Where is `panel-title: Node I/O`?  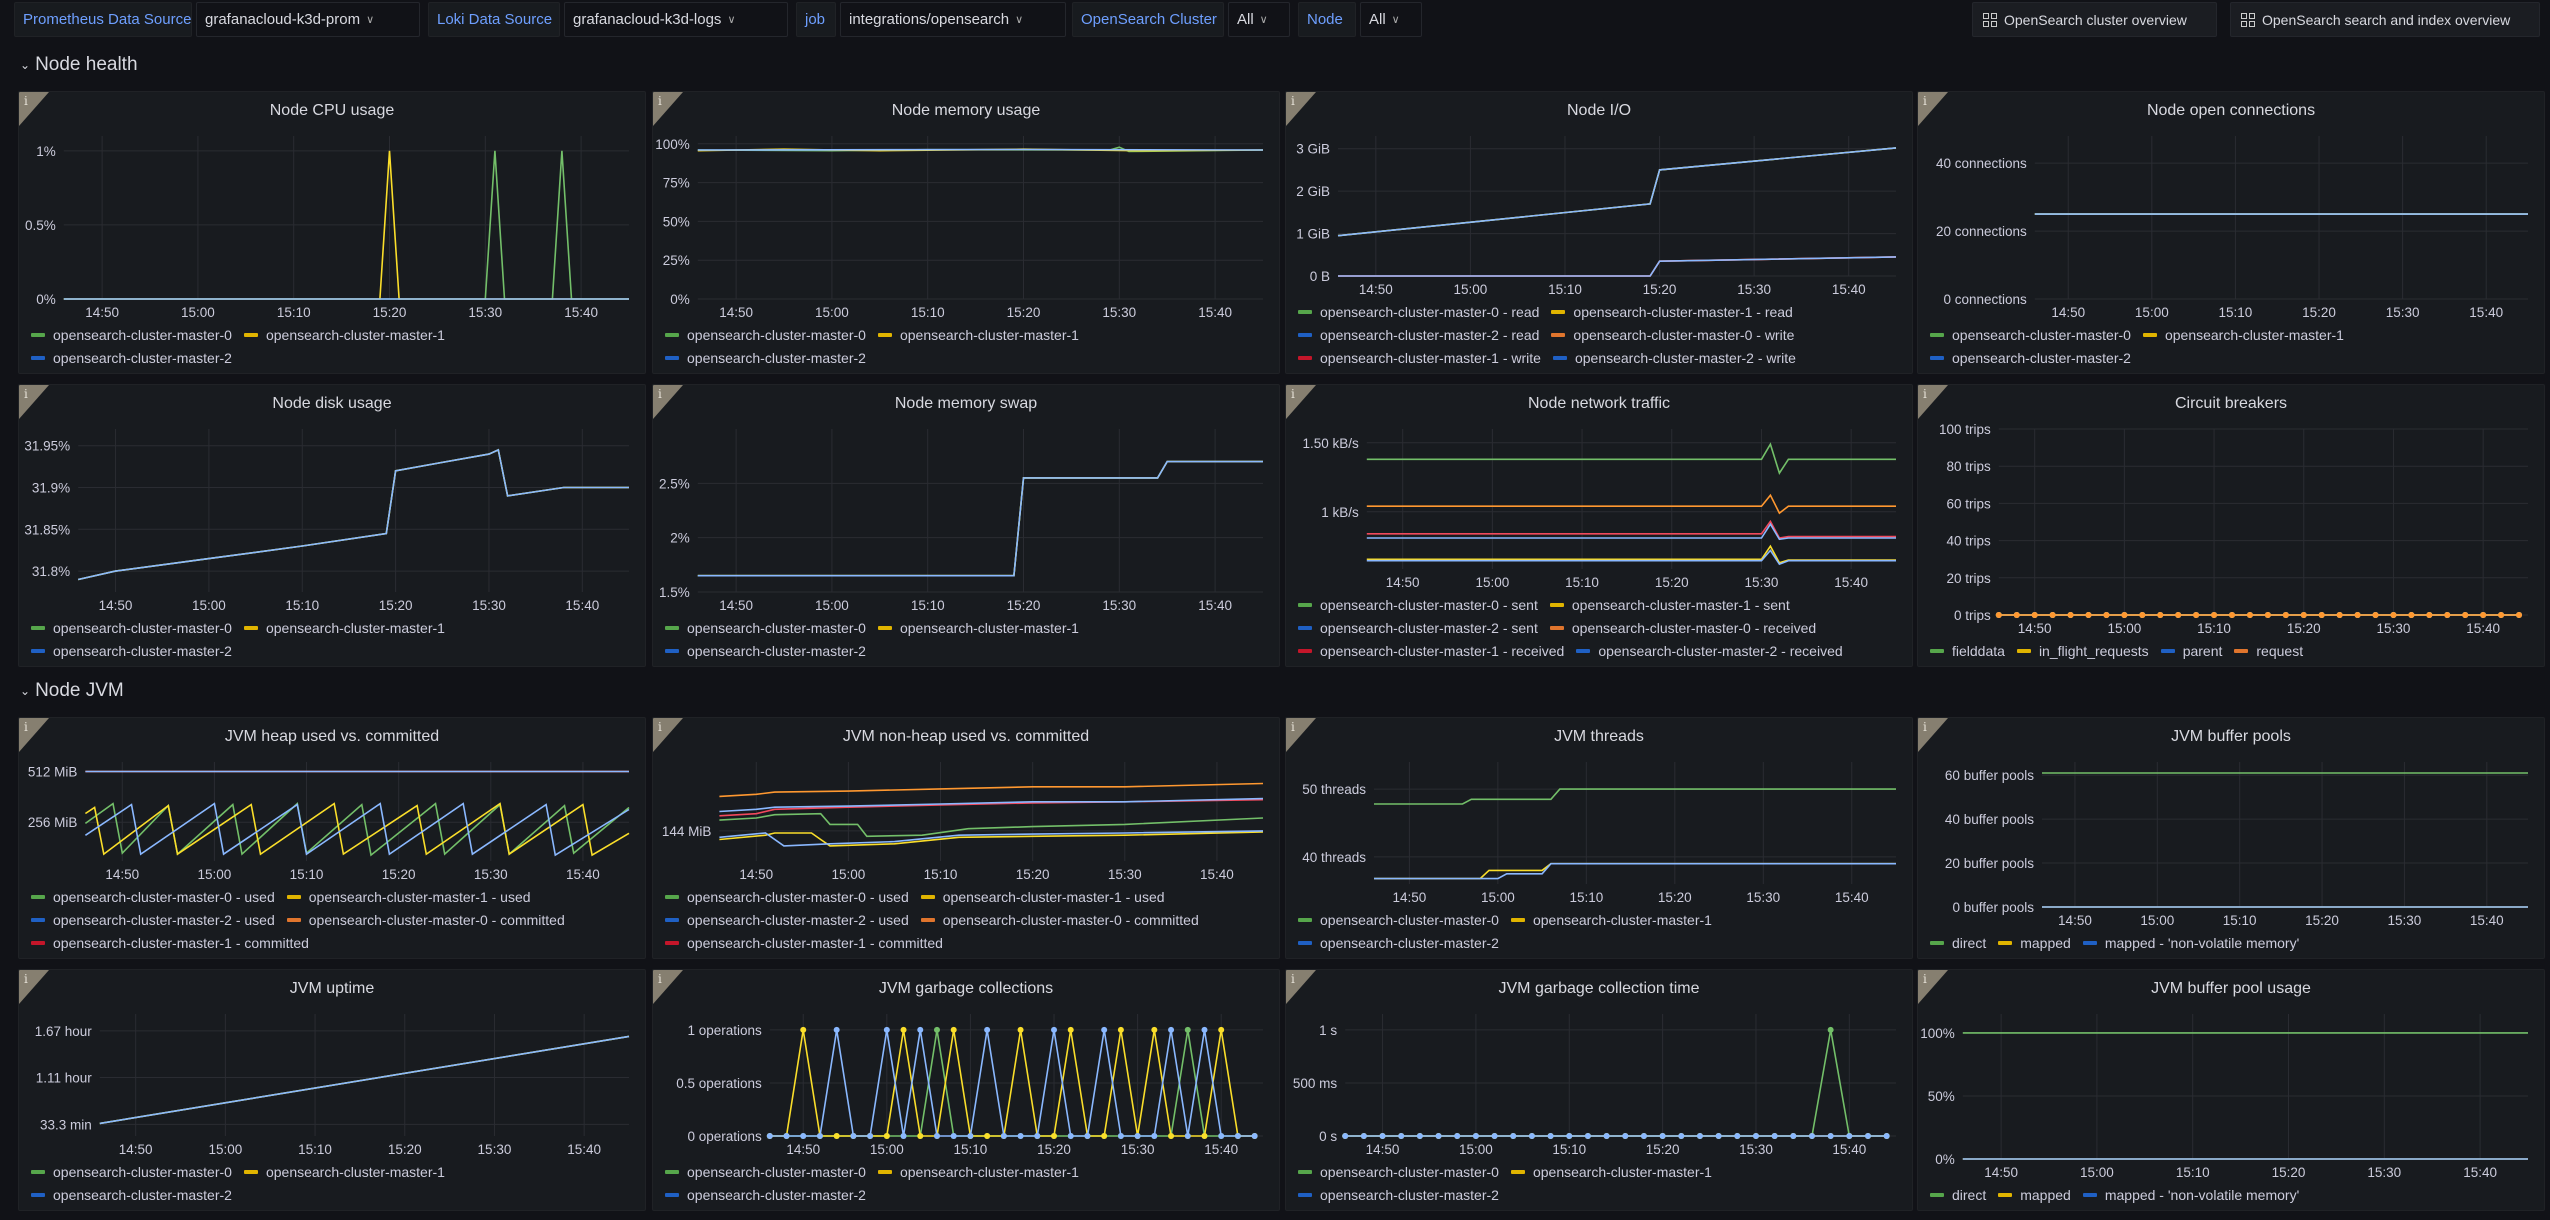 panel-title: Node I/O is located at coordinates (1599, 110).